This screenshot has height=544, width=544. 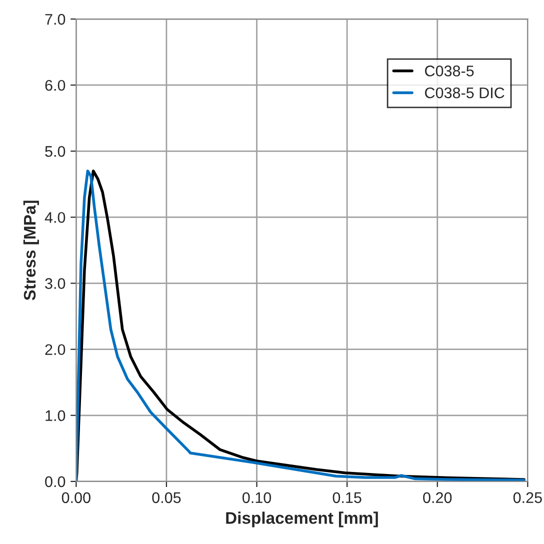 What do you see at coordinates (302, 520) in the screenshot?
I see `x-axis-title: Displacement [mm]` at bounding box center [302, 520].